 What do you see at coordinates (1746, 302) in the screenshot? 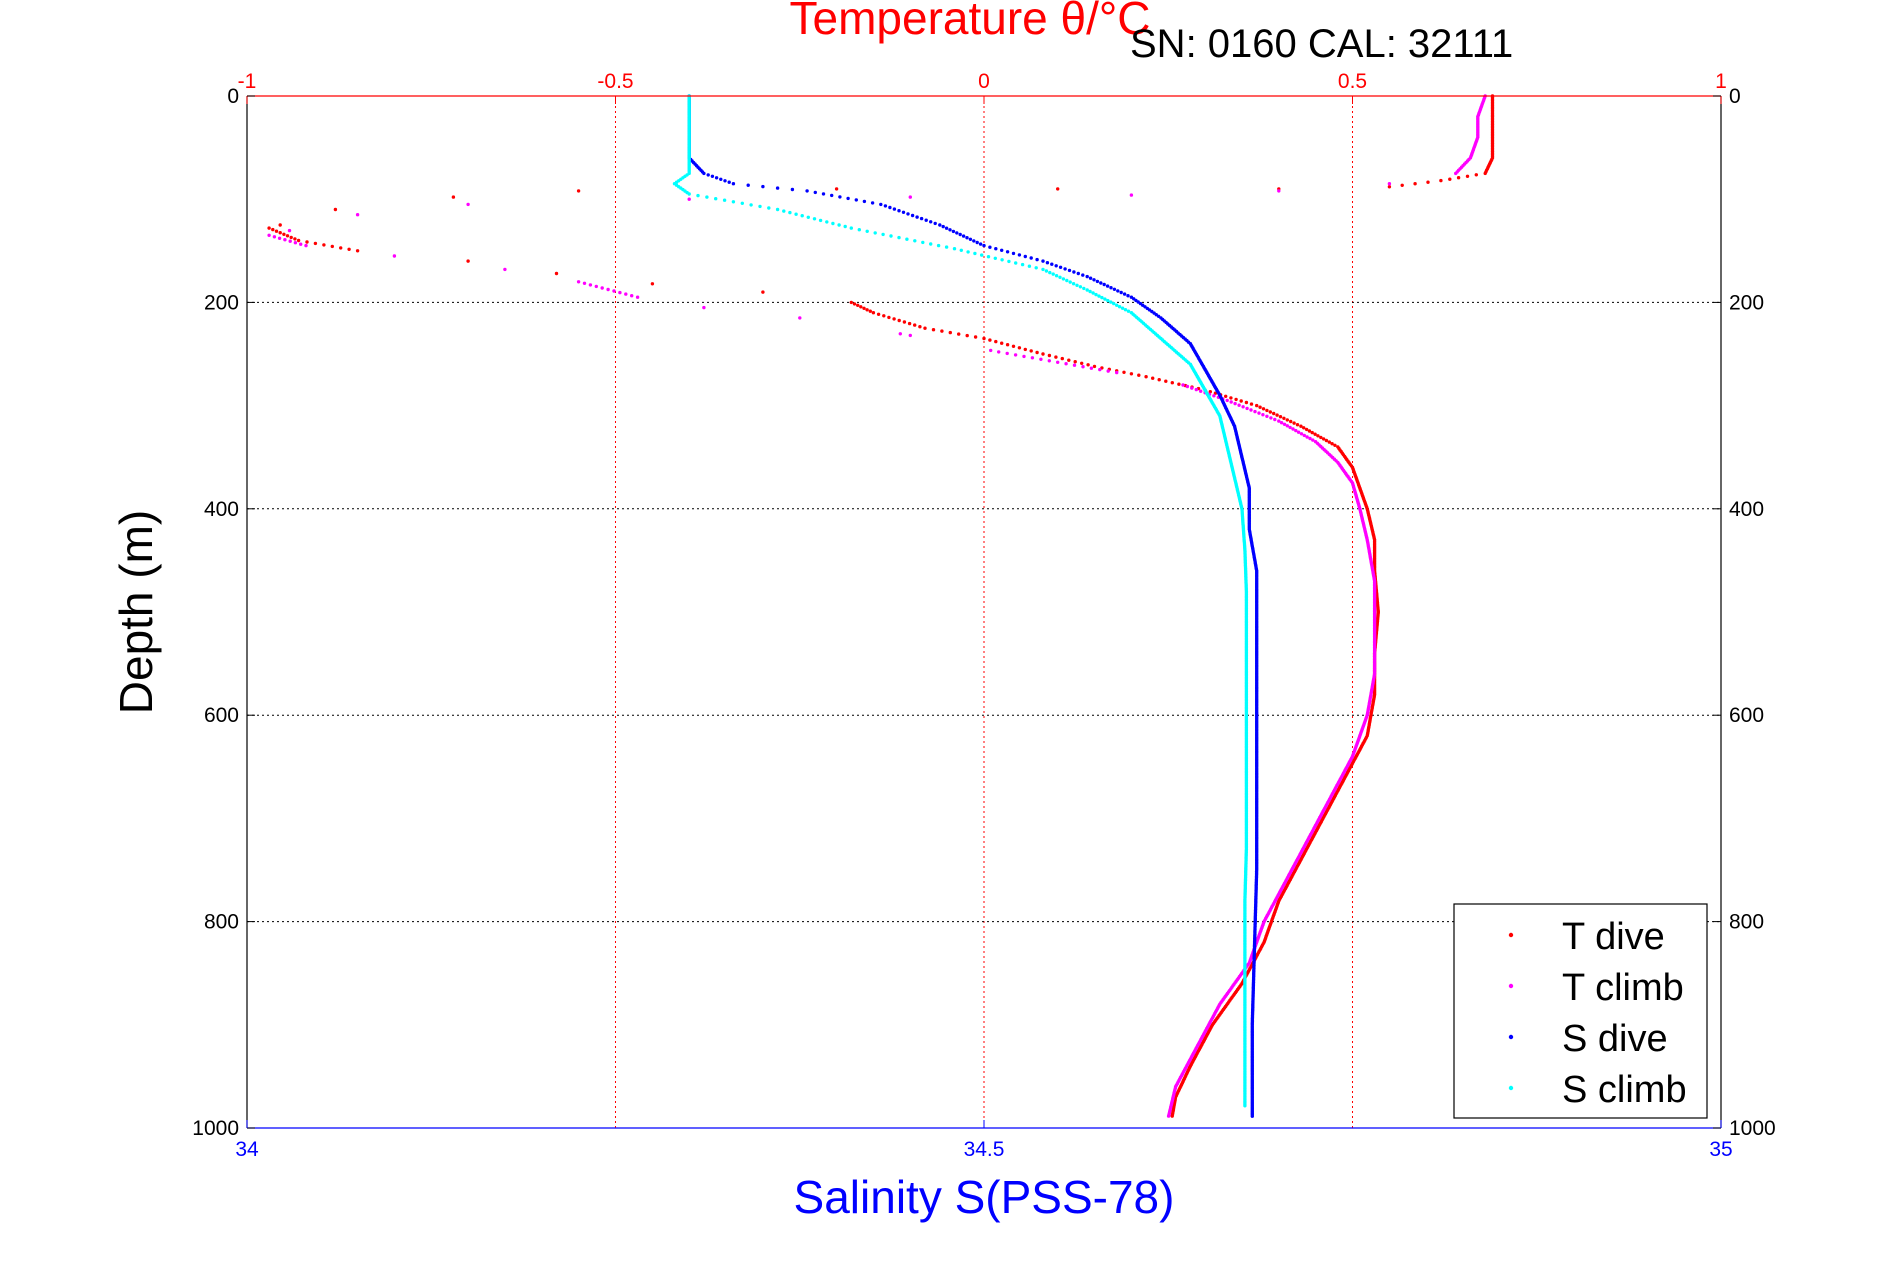
I see `depth-tick-label-right: 200` at bounding box center [1746, 302].